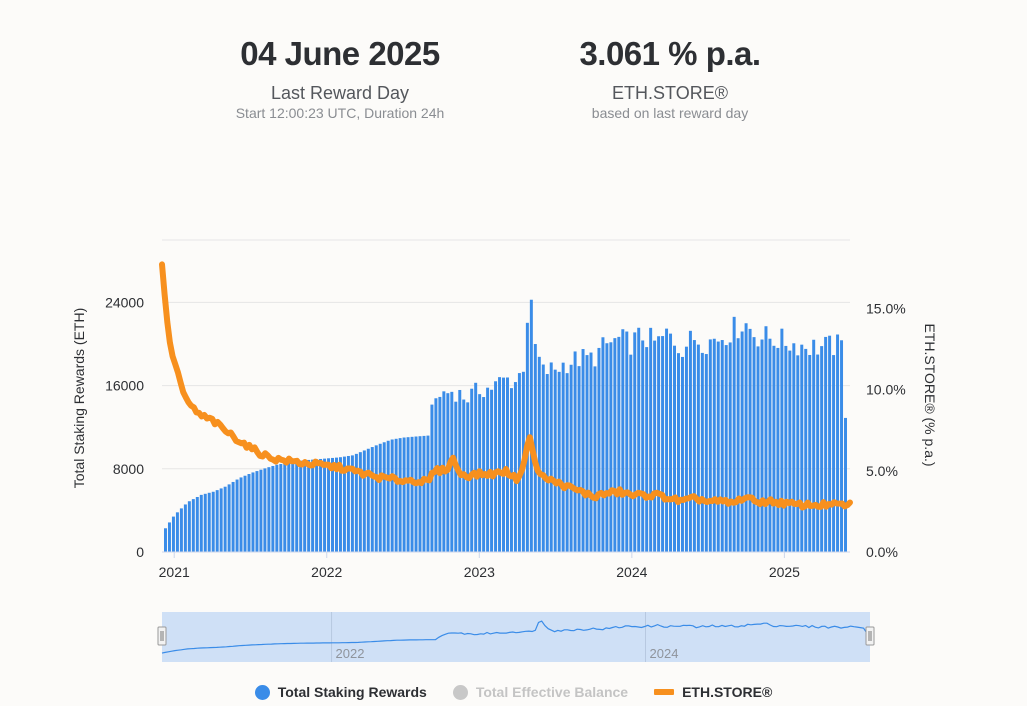 This screenshot has height=706, width=1027. What do you see at coordinates (870, 636) in the screenshot?
I see `navigator-right-handle` at bounding box center [870, 636].